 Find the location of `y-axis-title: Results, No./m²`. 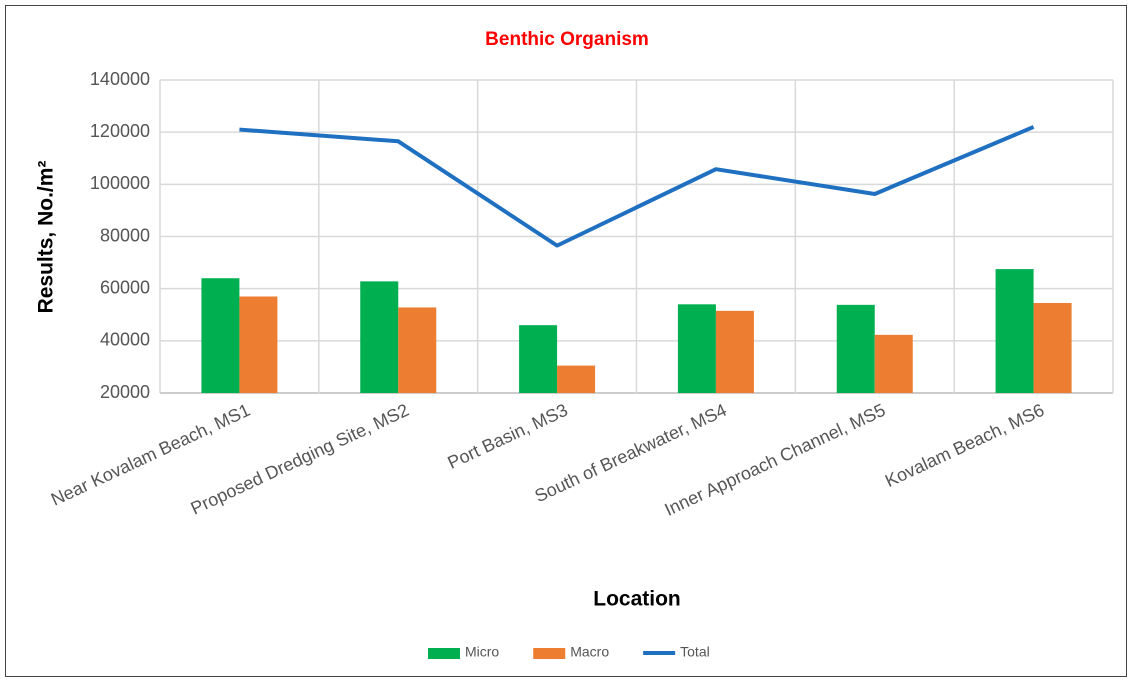

y-axis-title: Results, No./m² is located at coordinates (46, 237).